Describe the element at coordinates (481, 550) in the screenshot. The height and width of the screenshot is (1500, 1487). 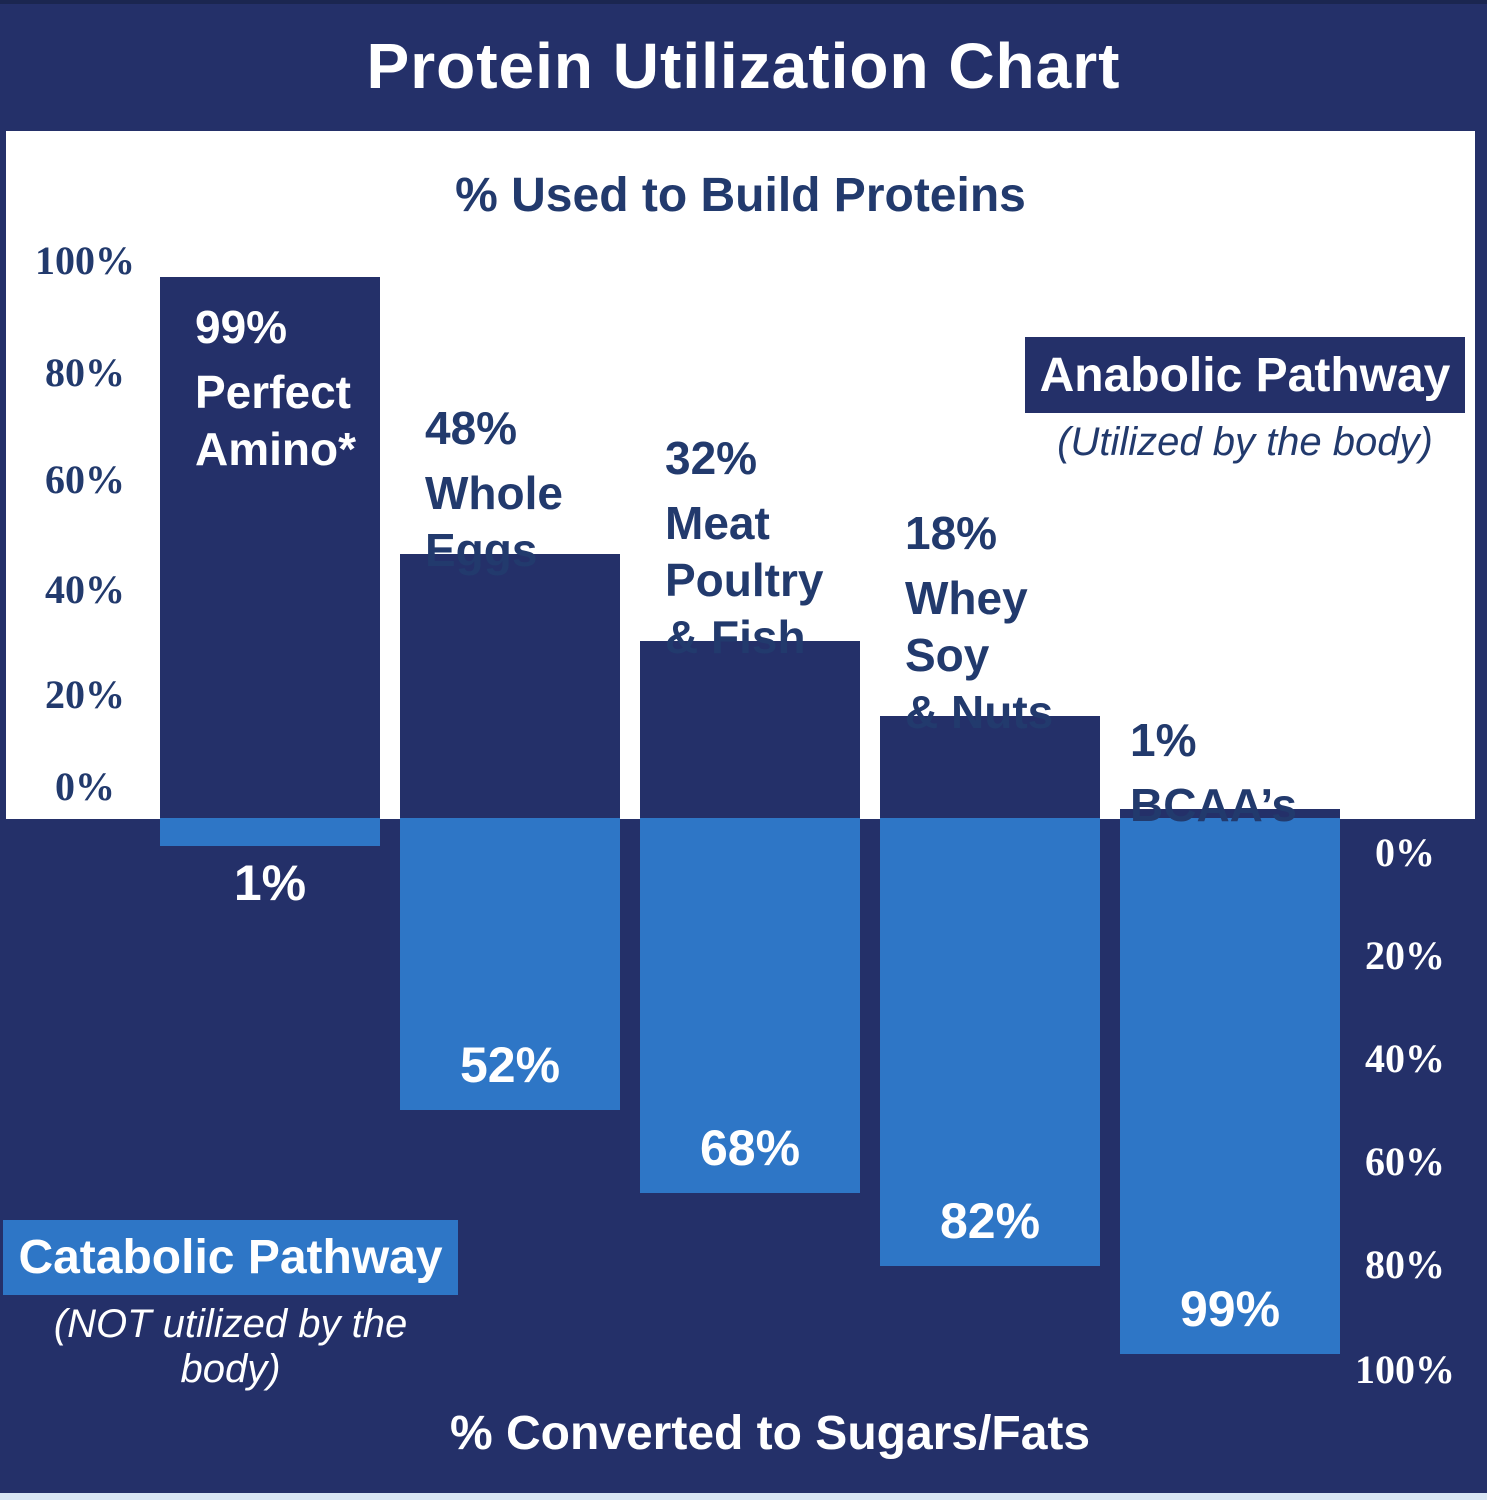
I see `bar-name-line: Eggs` at that location.